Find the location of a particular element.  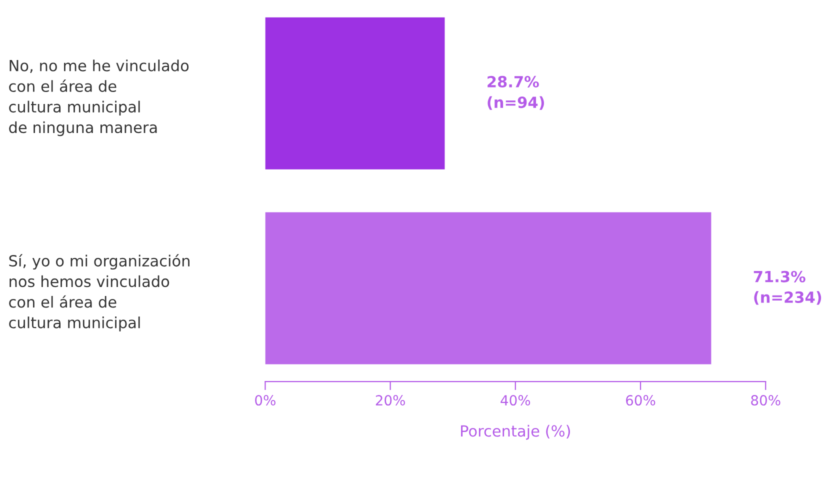

x-tick-label: 40% is located at coordinates (515, 400).